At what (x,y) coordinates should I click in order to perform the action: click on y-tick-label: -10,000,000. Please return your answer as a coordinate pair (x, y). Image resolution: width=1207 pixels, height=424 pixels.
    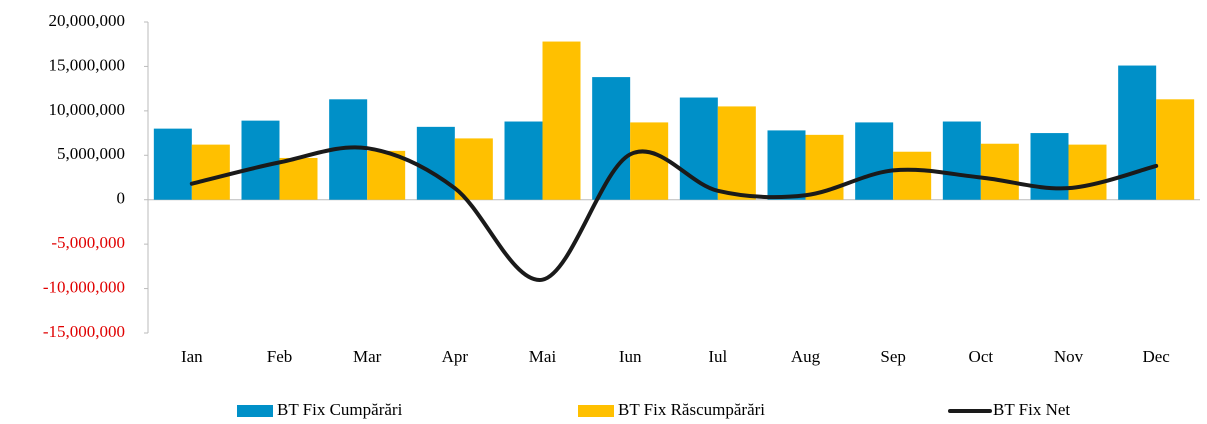
    Looking at the image, I should click on (84, 286).